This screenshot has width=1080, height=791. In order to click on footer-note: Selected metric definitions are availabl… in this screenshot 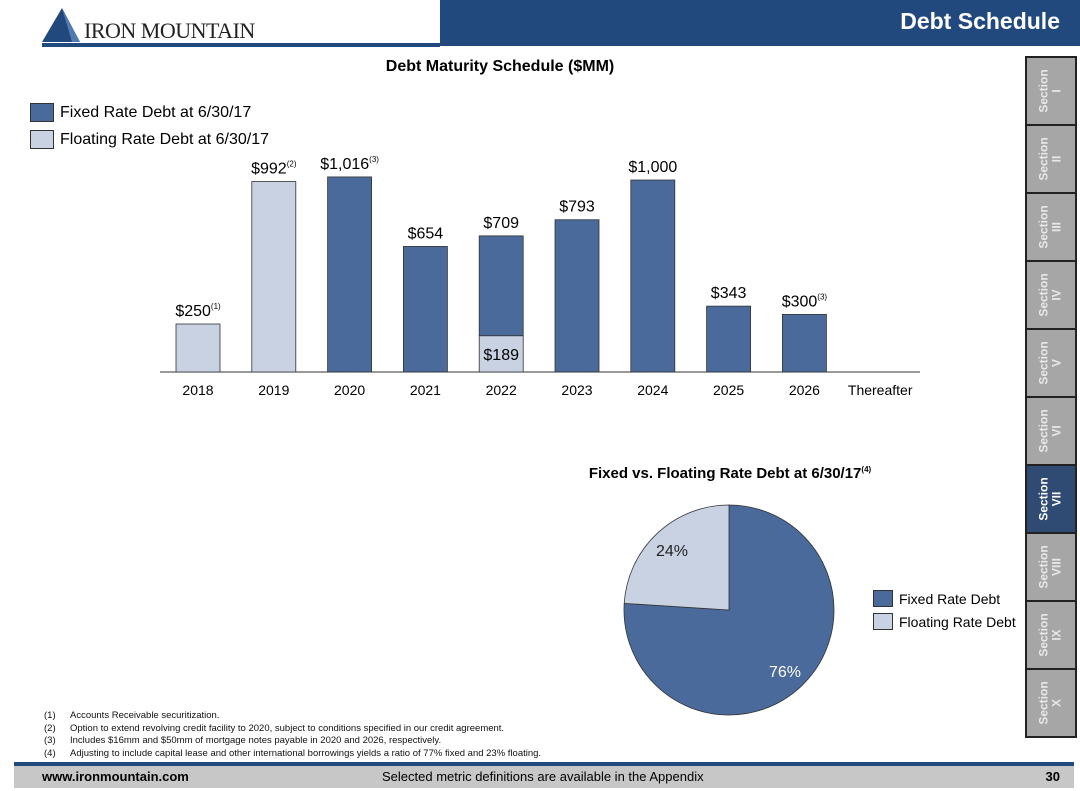, I will do `click(543, 776)`.